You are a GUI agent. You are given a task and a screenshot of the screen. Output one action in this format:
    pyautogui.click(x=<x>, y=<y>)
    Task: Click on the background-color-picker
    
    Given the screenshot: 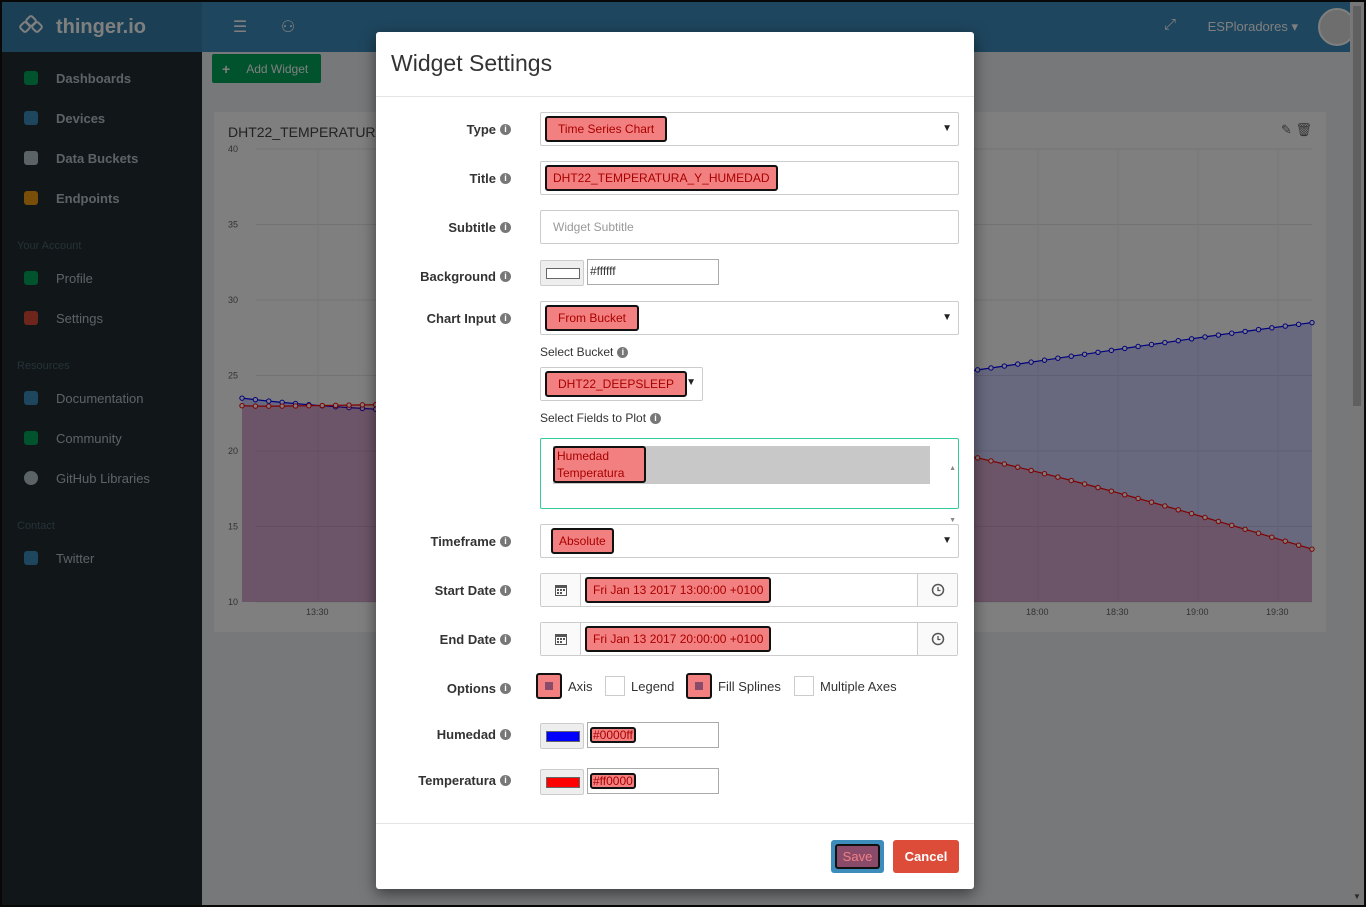 What is the action you would take?
    pyautogui.click(x=562, y=273)
    